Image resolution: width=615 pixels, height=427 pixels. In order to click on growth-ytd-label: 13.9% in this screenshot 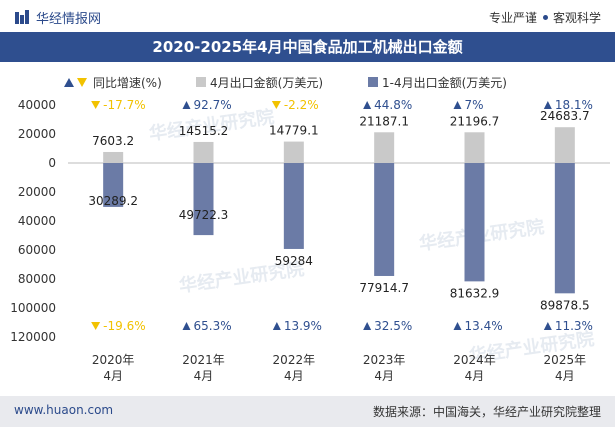, I will do `click(303, 326)`.